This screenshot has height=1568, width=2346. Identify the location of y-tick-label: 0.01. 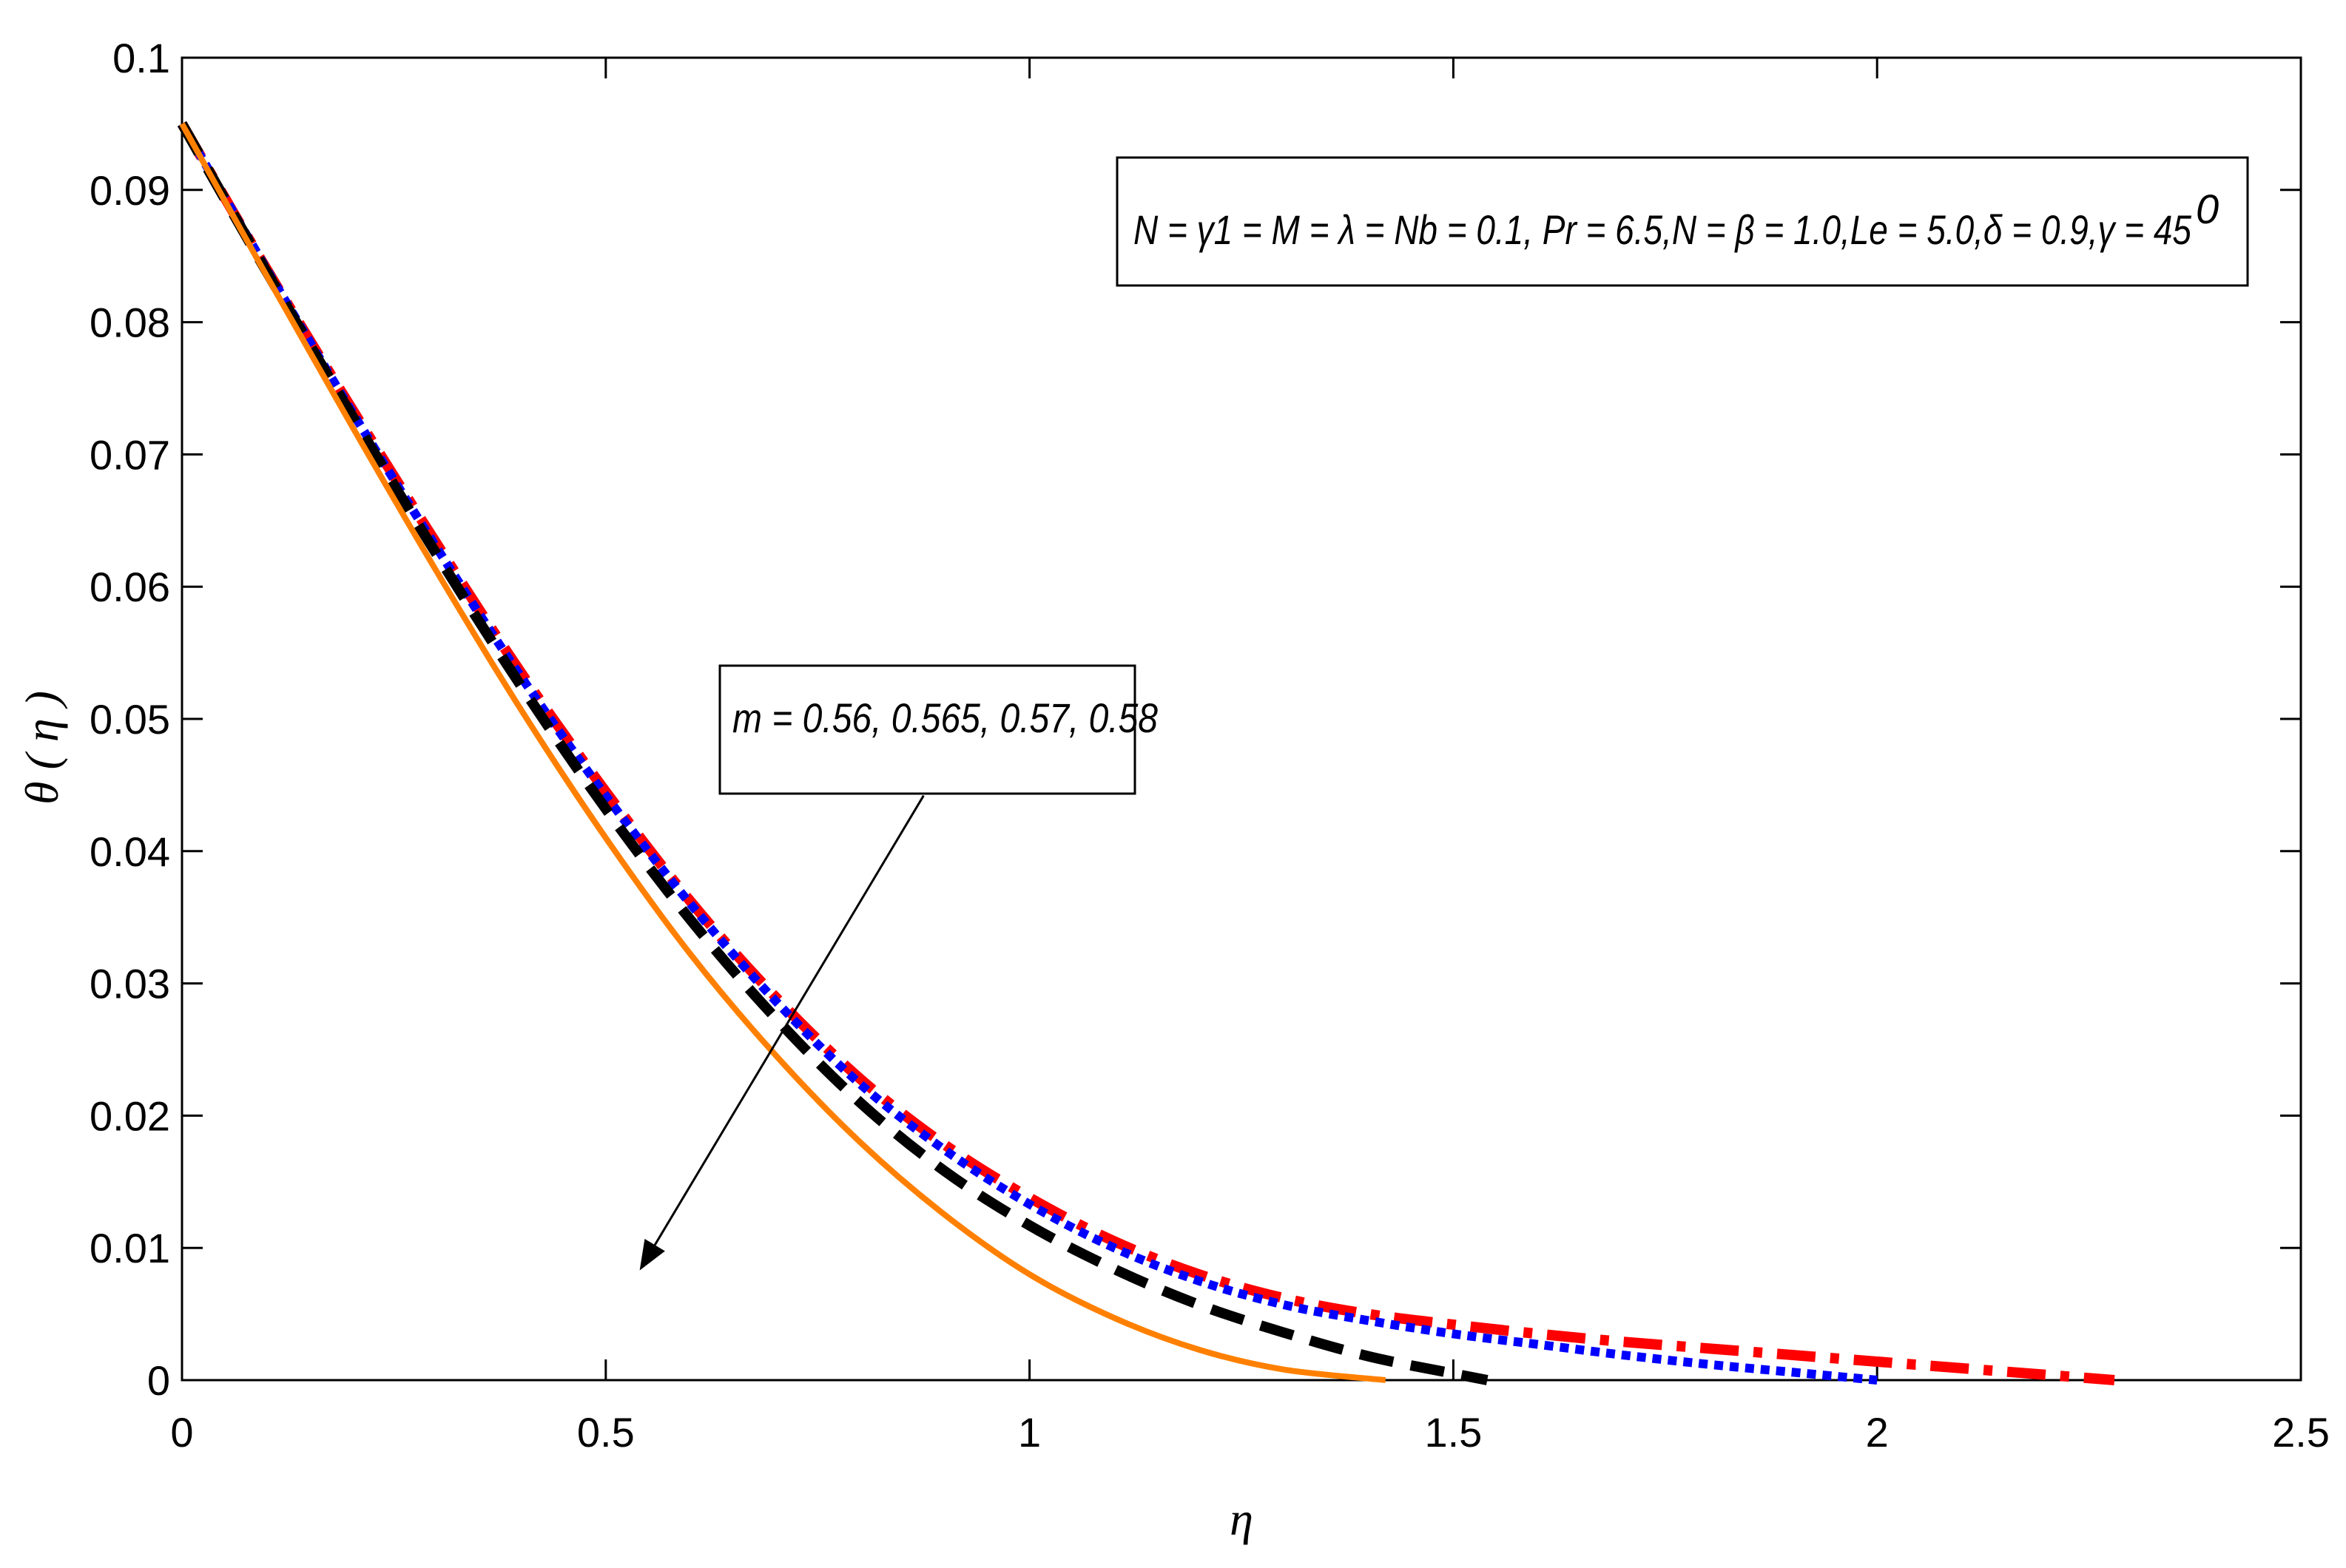
(130, 1248).